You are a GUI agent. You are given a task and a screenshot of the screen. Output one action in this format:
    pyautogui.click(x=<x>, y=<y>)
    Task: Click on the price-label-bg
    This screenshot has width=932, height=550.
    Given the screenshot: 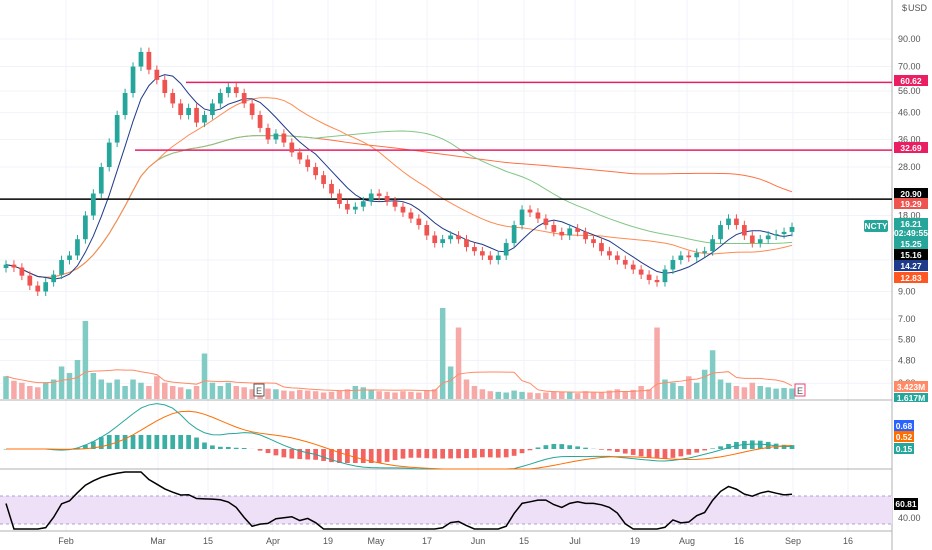 What is the action you would take?
    pyautogui.click(x=911, y=232)
    